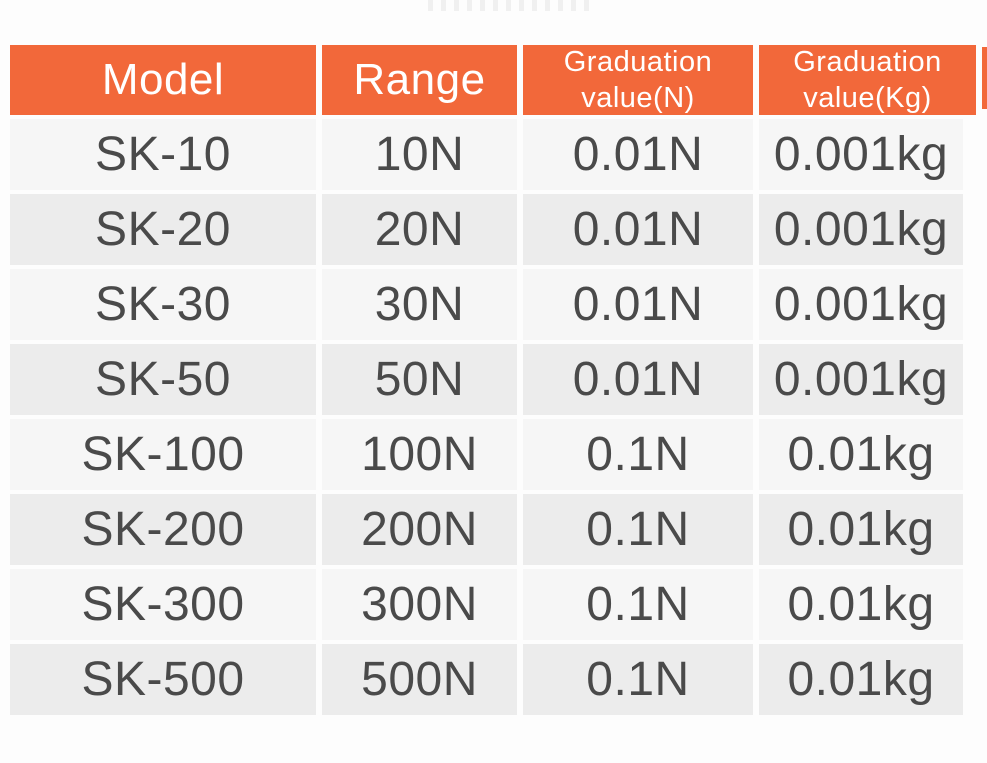 The height and width of the screenshot is (763, 987). What do you see at coordinates (163, 154) in the screenshot?
I see `table-cell: SK-10` at bounding box center [163, 154].